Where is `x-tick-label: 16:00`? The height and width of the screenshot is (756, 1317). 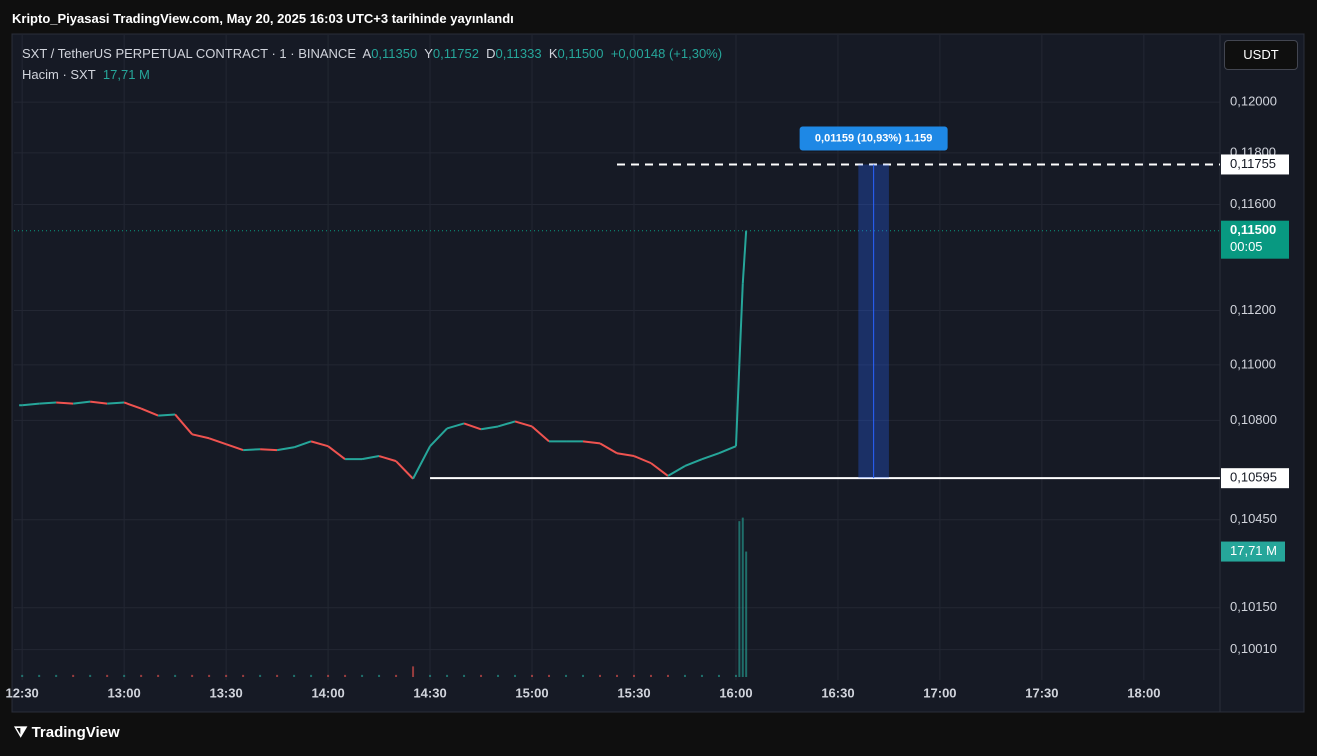 x-tick-label: 16:00 is located at coordinates (735, 692).